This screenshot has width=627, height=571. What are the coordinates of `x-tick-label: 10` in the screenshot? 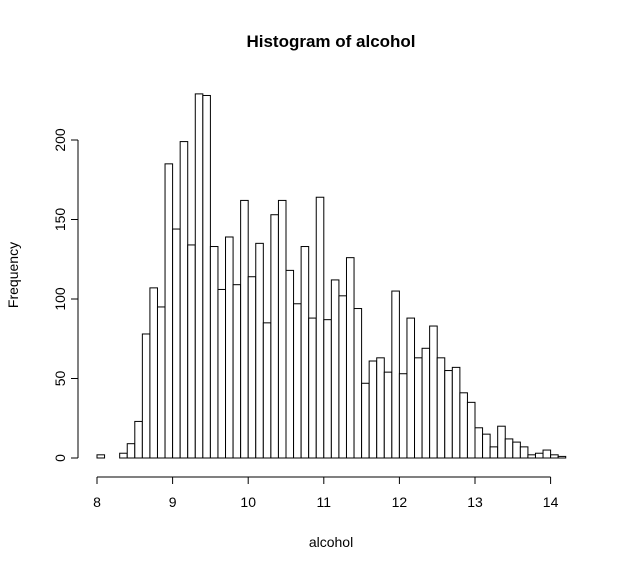 It's located at (248, 502).